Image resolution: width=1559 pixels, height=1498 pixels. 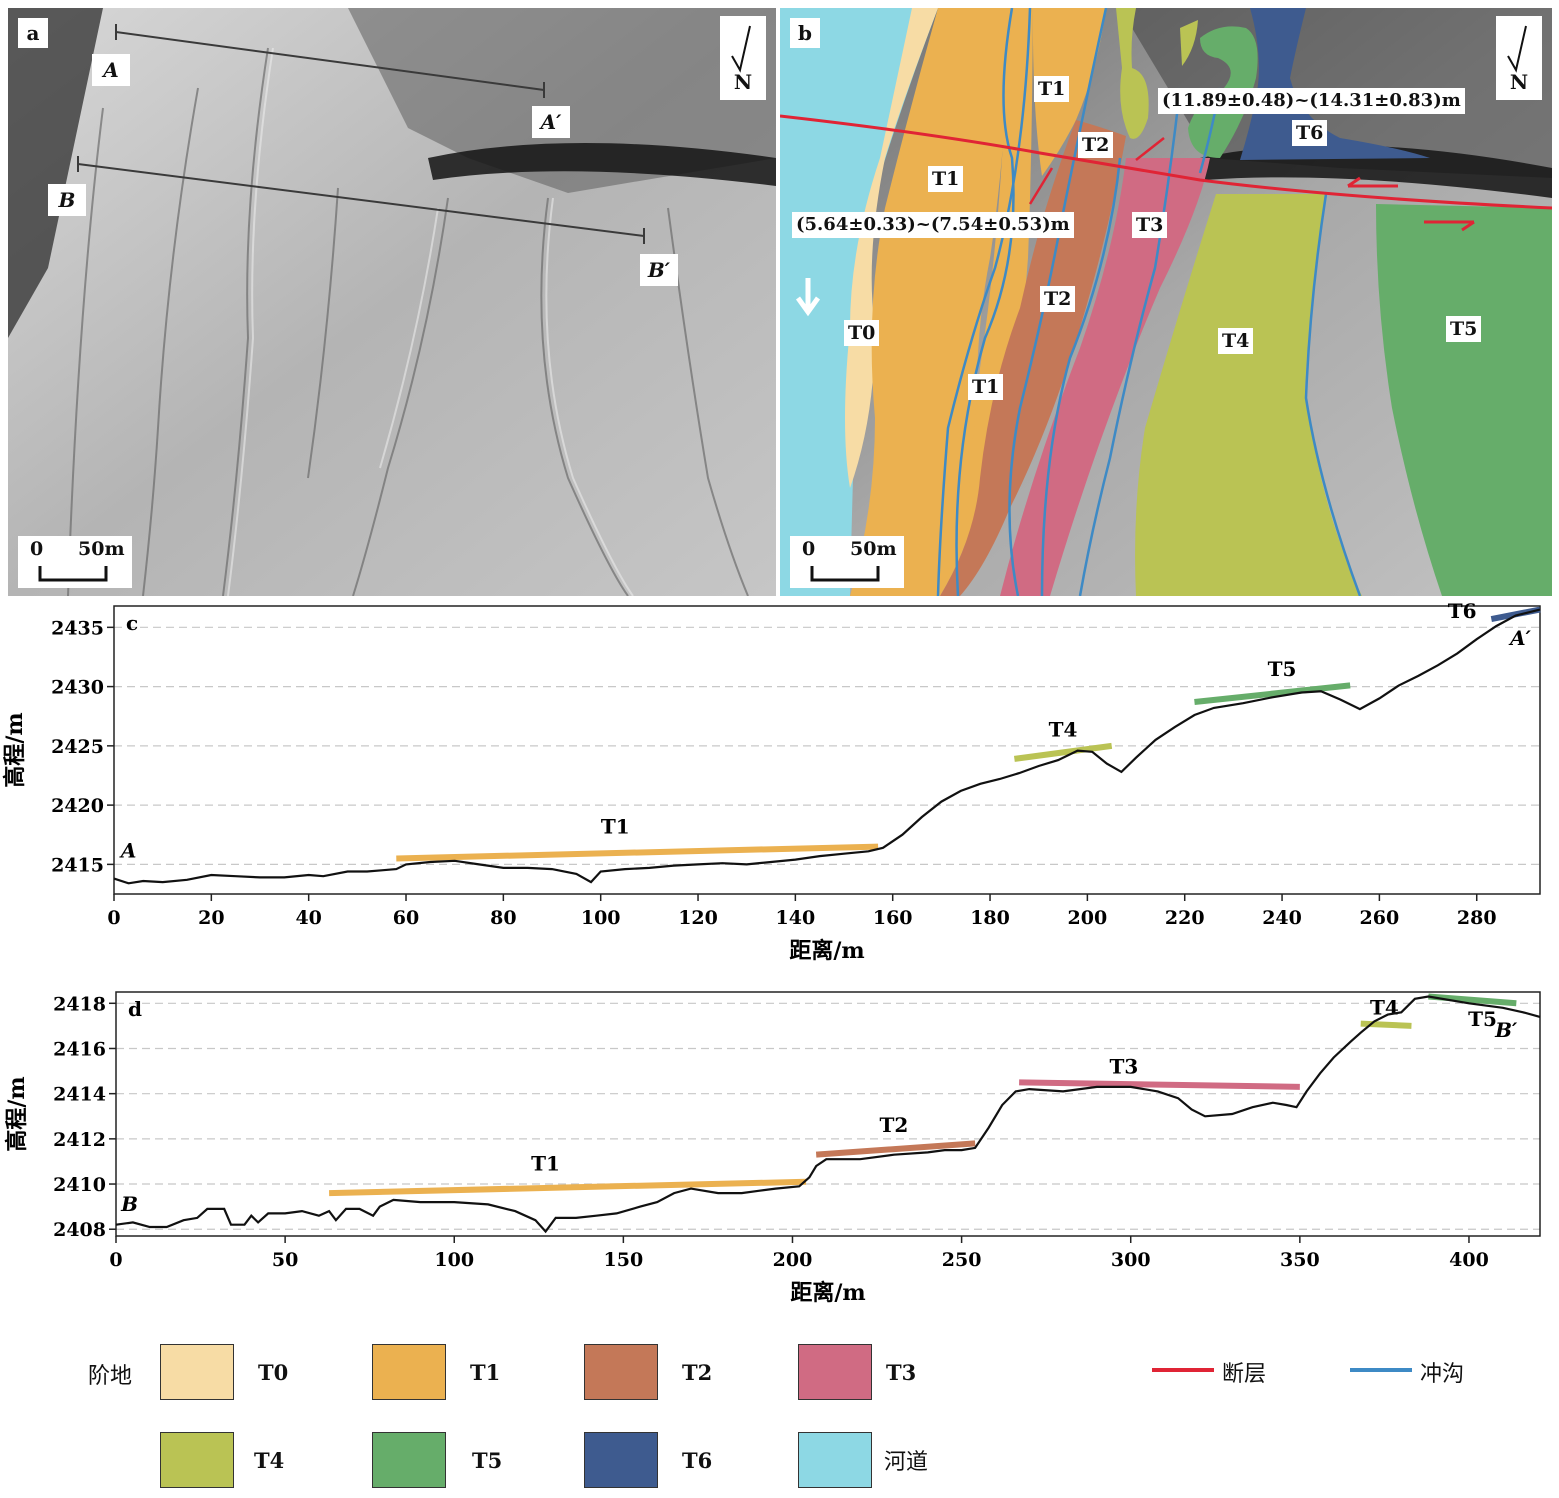 I want to click on x-tick-label: 200, so click(x=1088, y=918).